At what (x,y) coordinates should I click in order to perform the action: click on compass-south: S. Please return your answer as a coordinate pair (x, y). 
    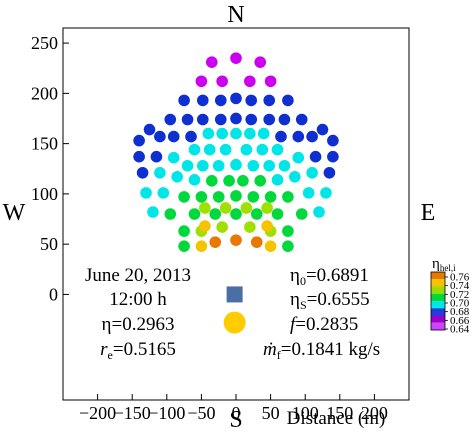
    Looking at the image, I should click on (235, 419).